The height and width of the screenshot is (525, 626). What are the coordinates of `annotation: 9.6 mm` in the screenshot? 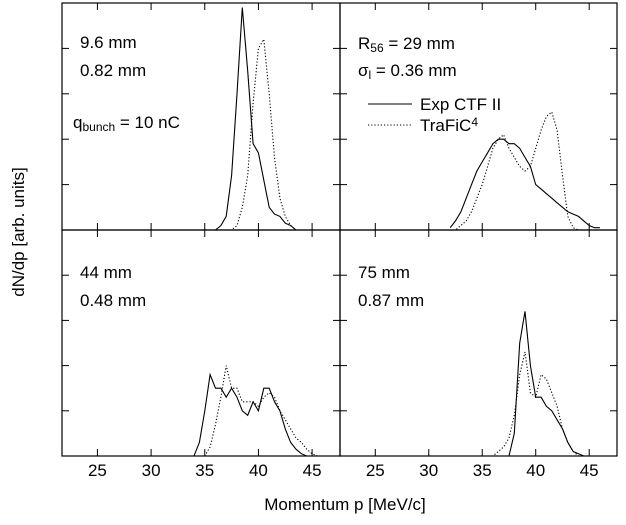 It's located at (108, 42).